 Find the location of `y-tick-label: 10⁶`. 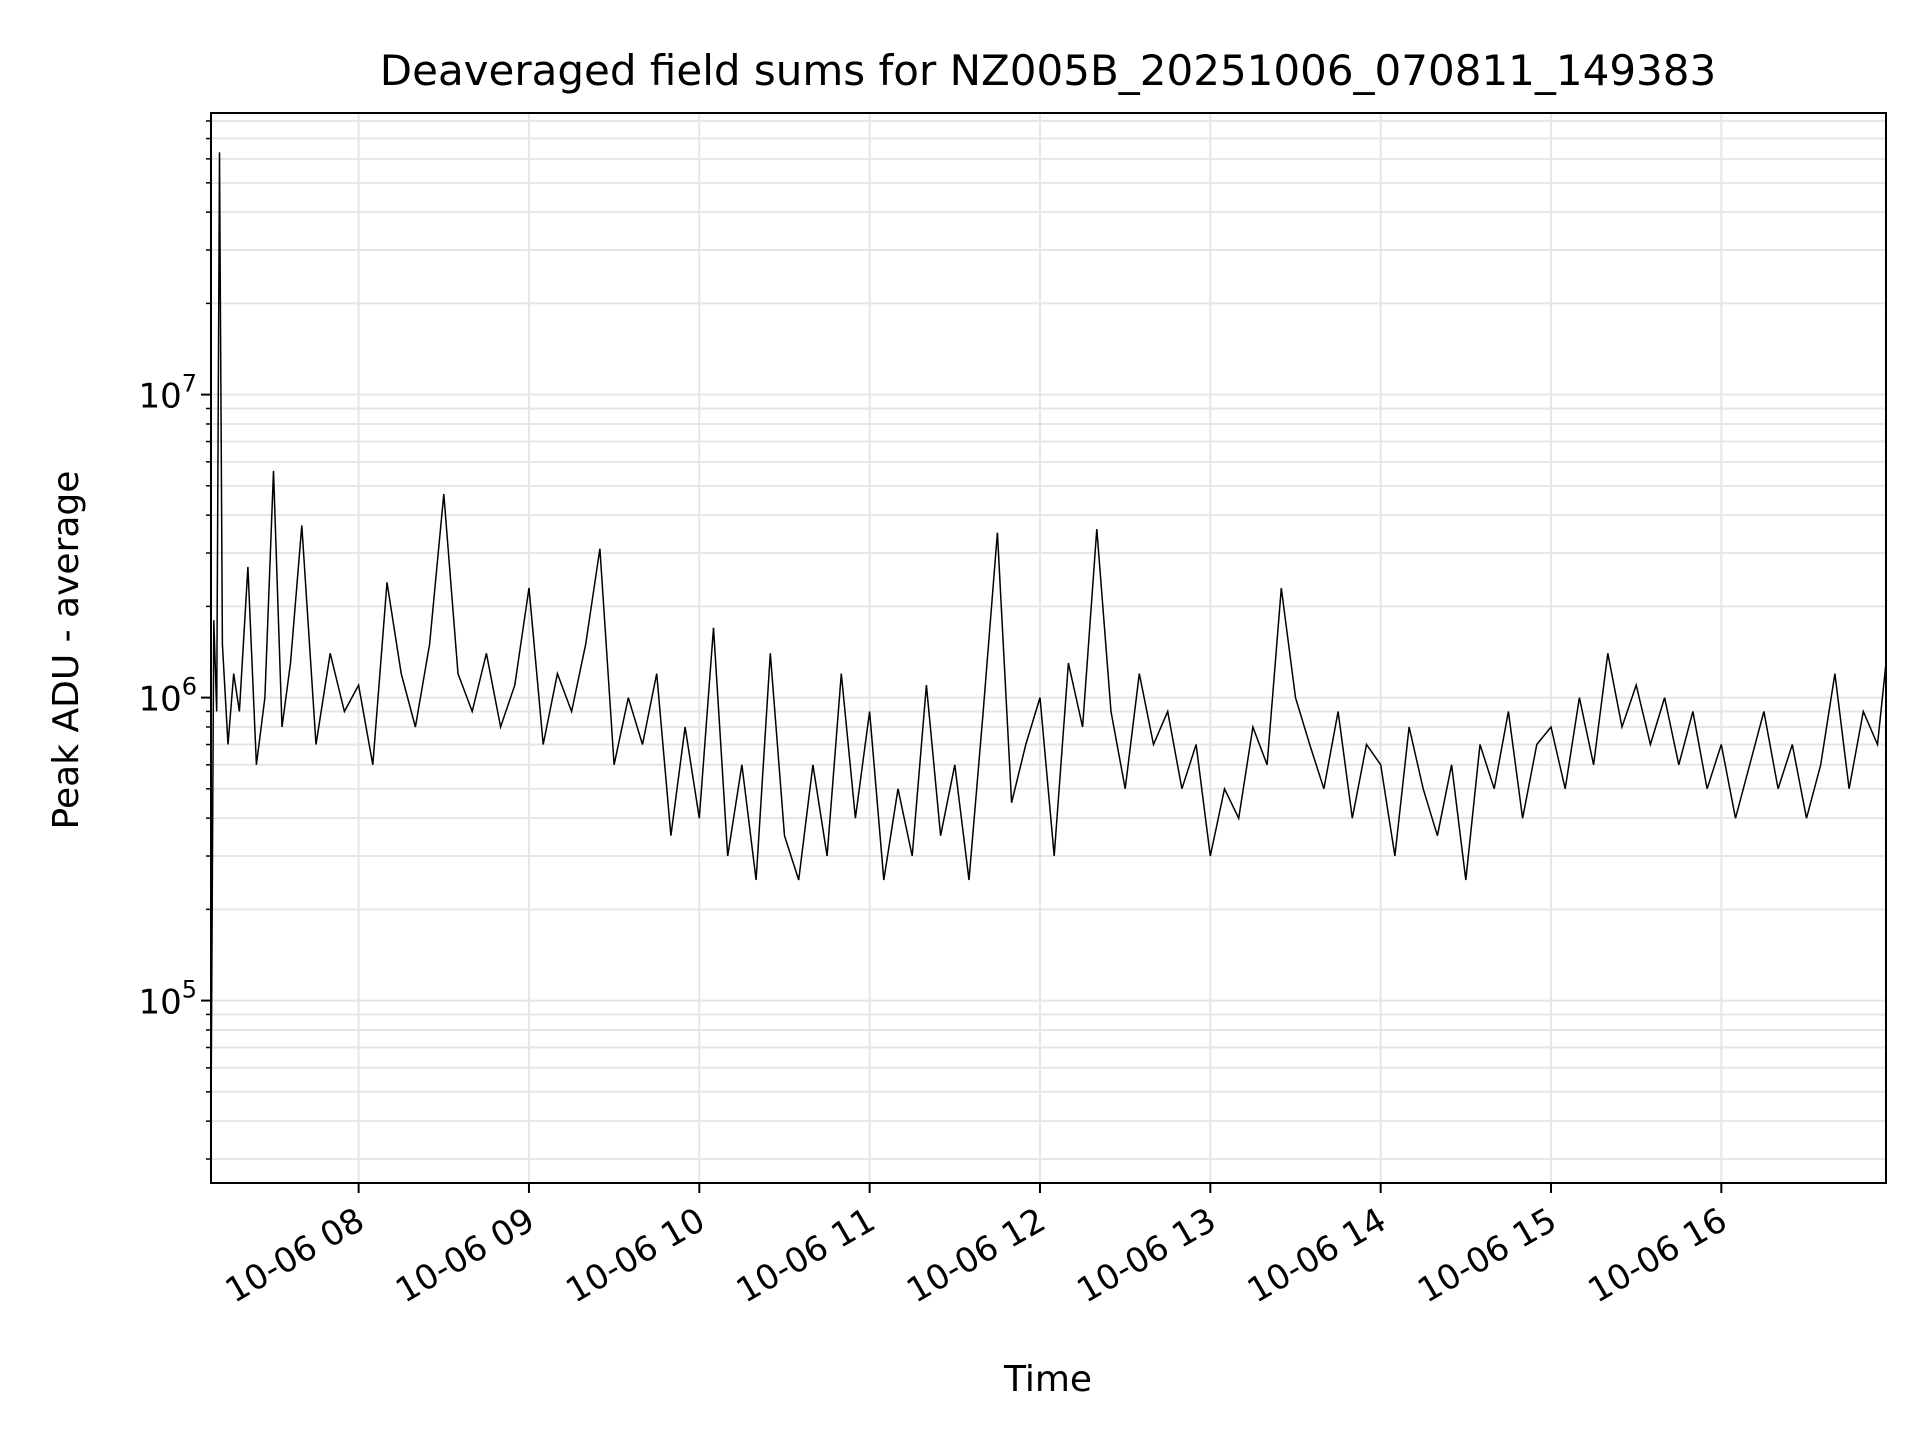

y-tick-label: 10⁶ is located at coordinates (167, 696).